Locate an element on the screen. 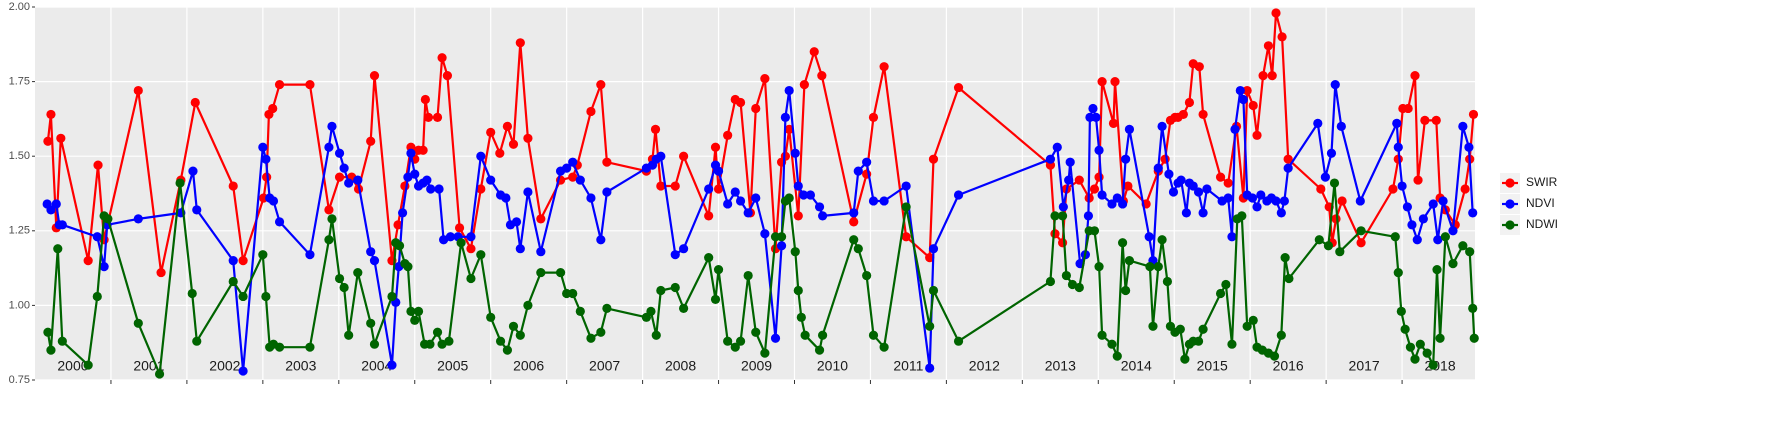  year-label: 2007 is located at coordinates (604, 366).